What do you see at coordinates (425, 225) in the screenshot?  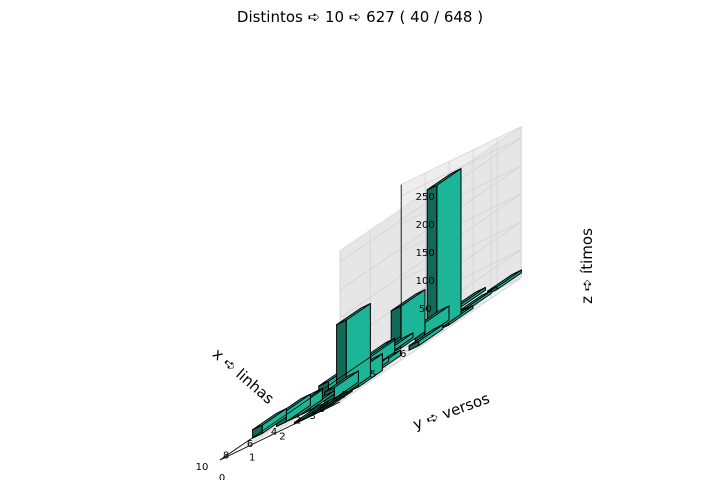 I see `z-tick-label: 200` at bounding box center [425, 225].